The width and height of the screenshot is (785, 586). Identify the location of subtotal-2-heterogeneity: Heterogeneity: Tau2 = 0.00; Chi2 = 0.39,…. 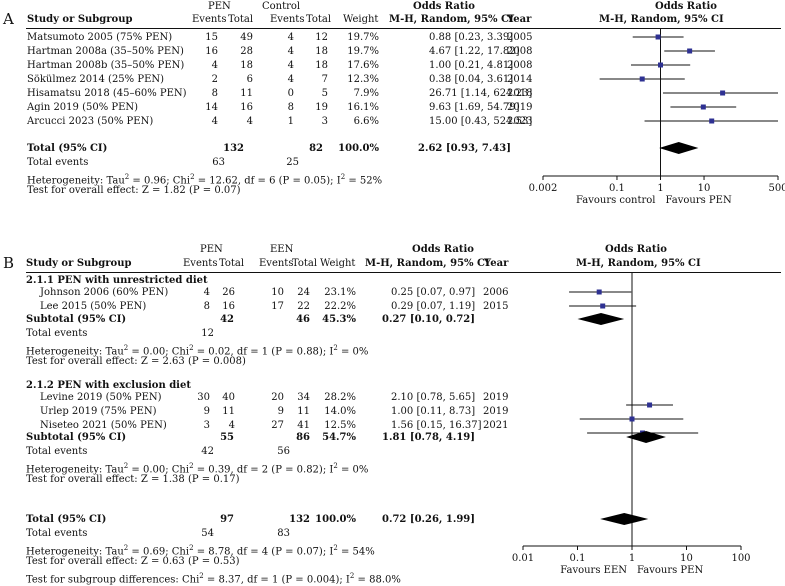
(197, 469).